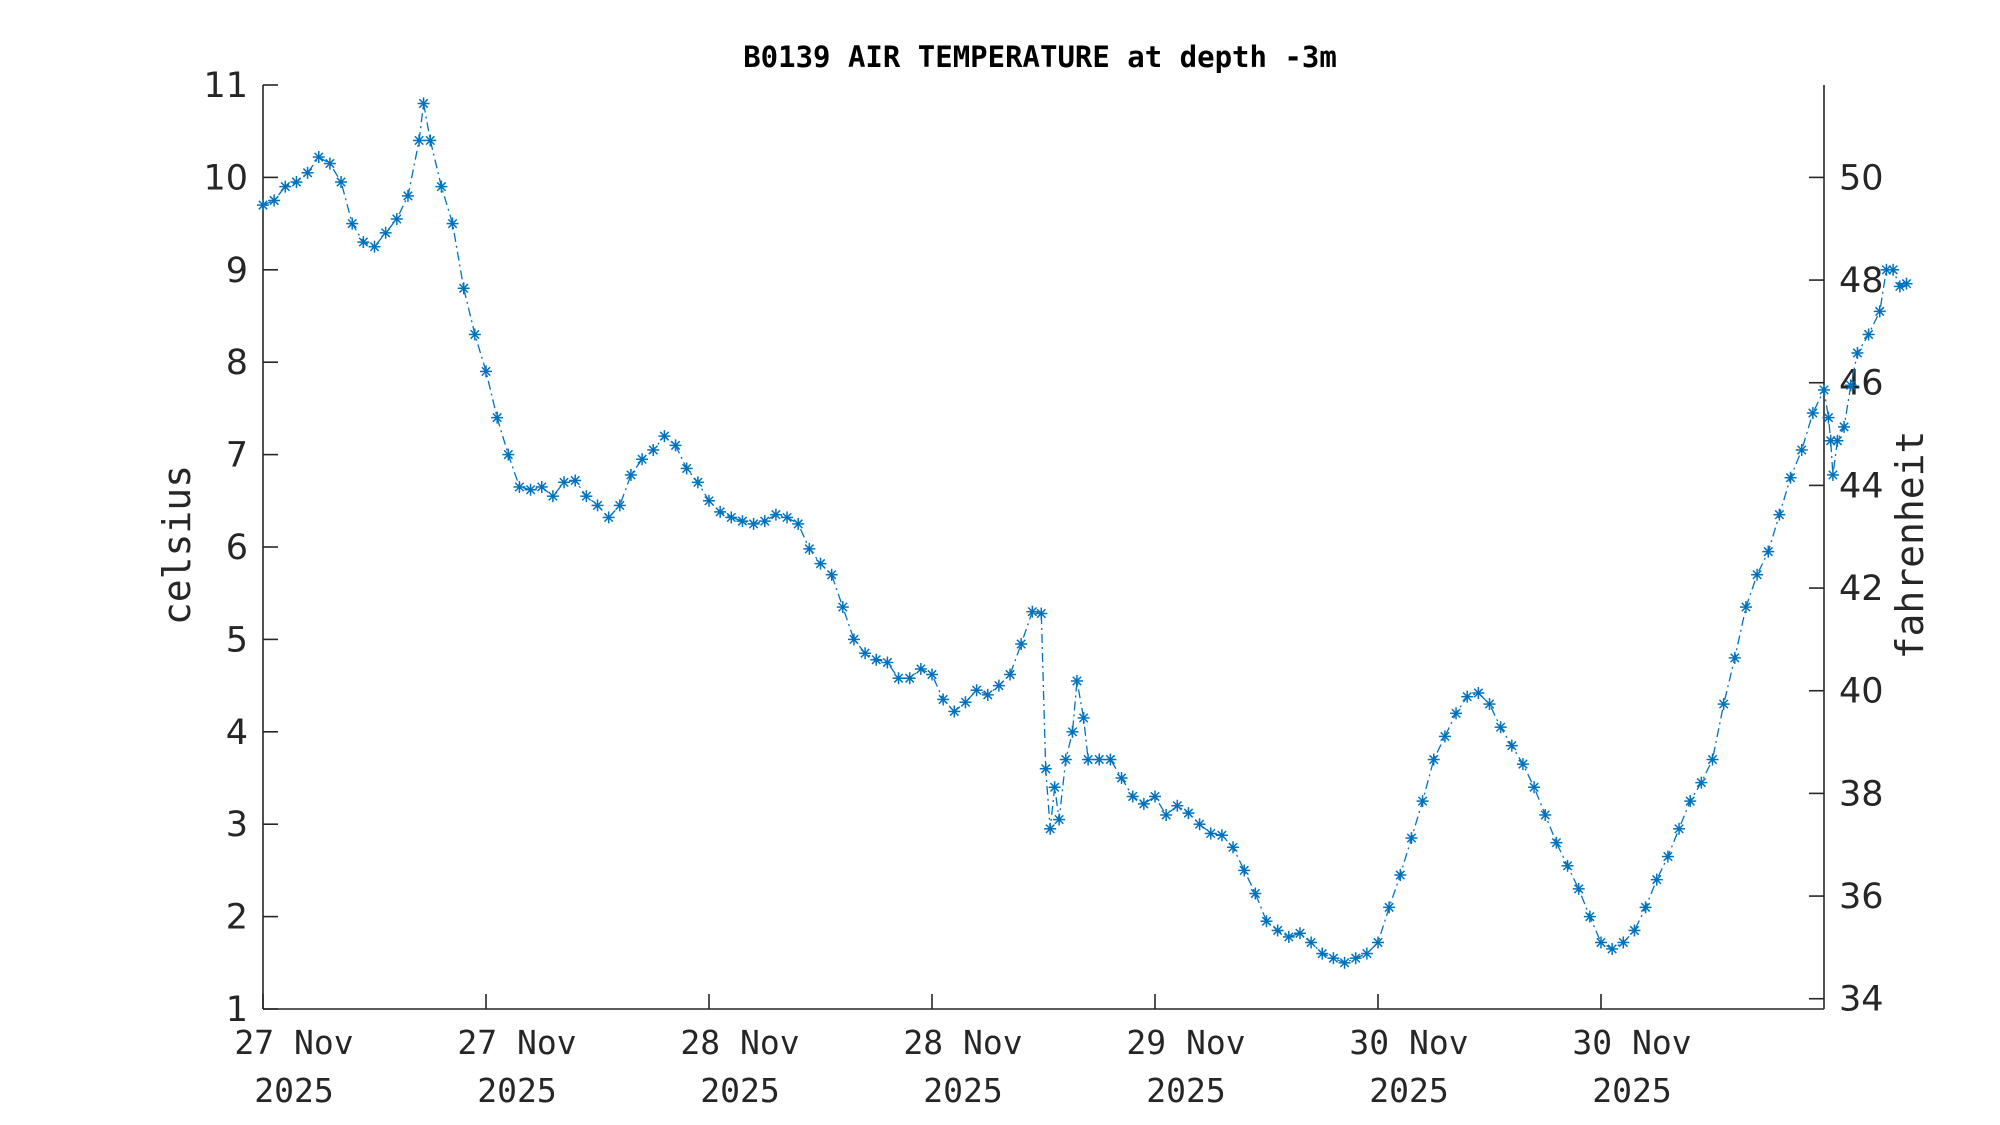  What do you see at coordinates (237, 733) in the screenshot?
I see `y-tick-label: 4` at bounding box center [237, 733].